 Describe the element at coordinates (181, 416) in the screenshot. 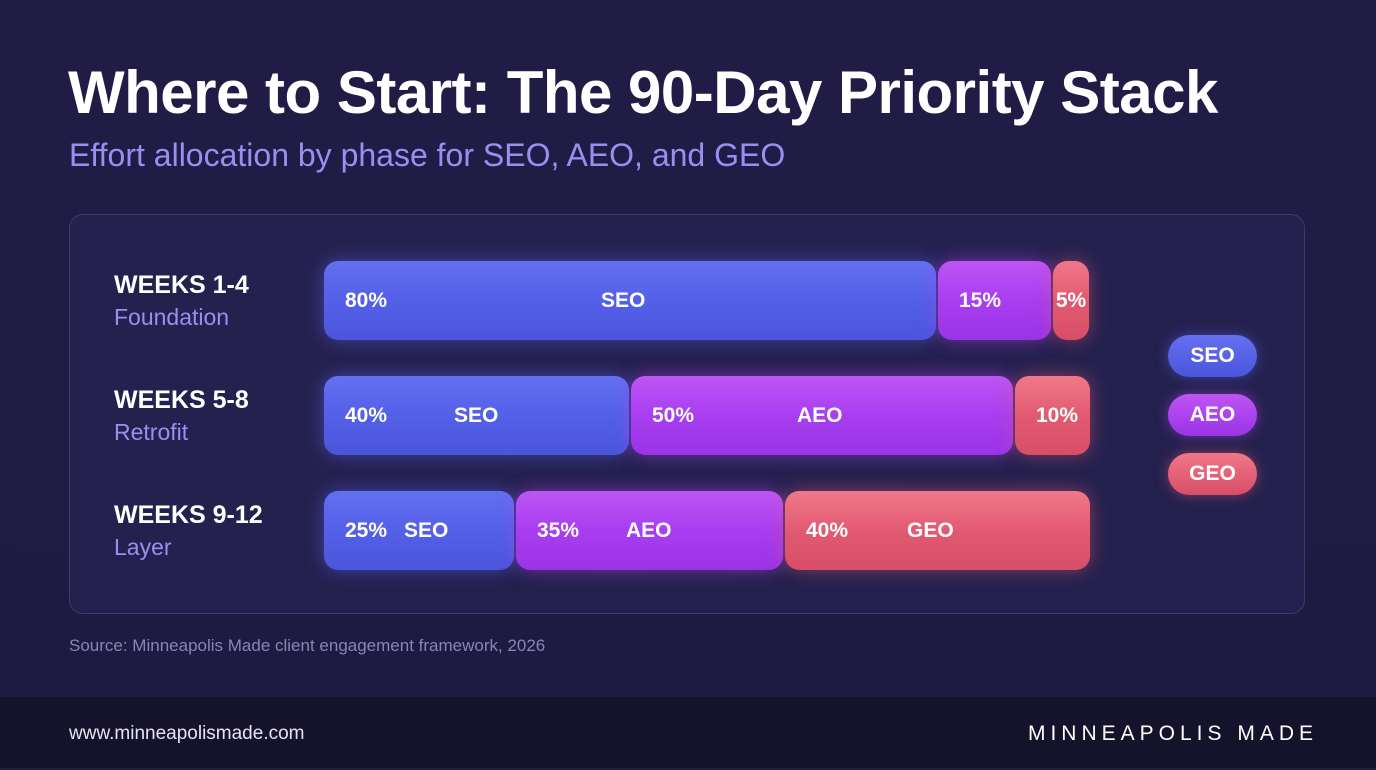

I see `phase-label-weeks-5-8: WEEKS 5-8 Retrofit` at that location.